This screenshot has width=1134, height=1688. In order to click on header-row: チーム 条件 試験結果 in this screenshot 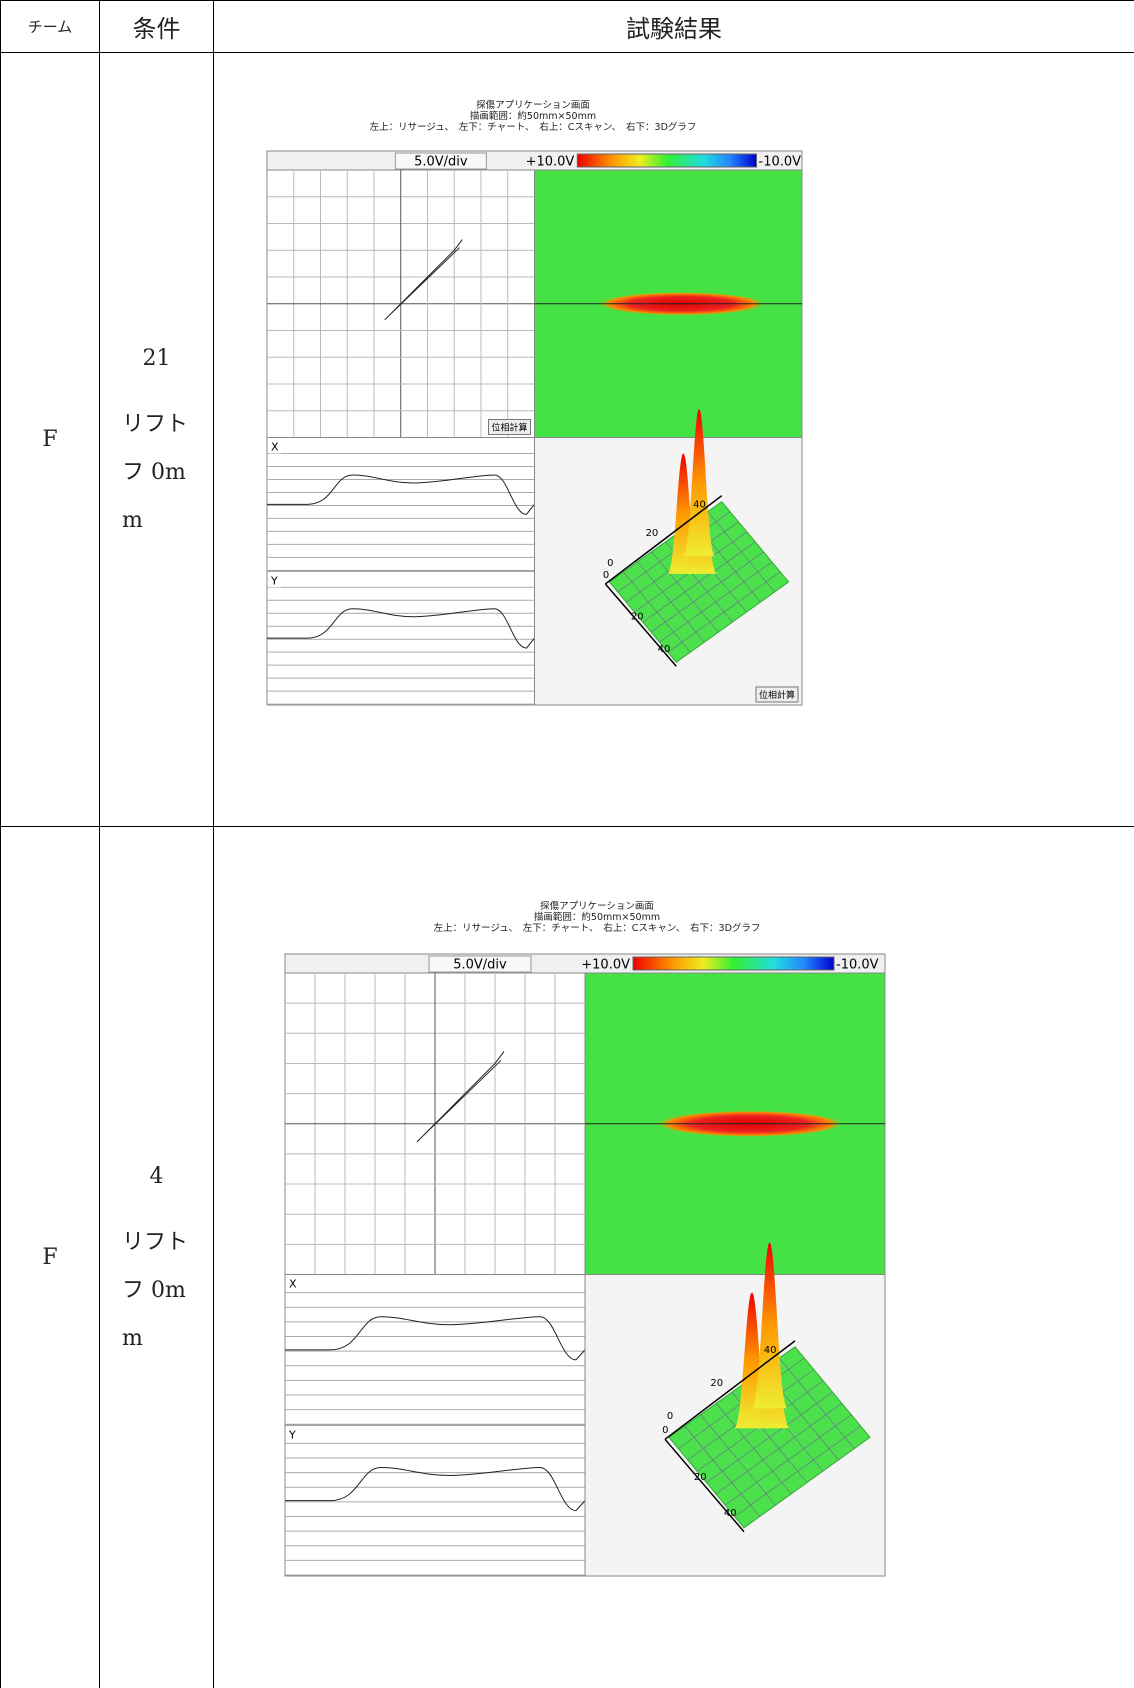, I will do `click(567, 26)`.